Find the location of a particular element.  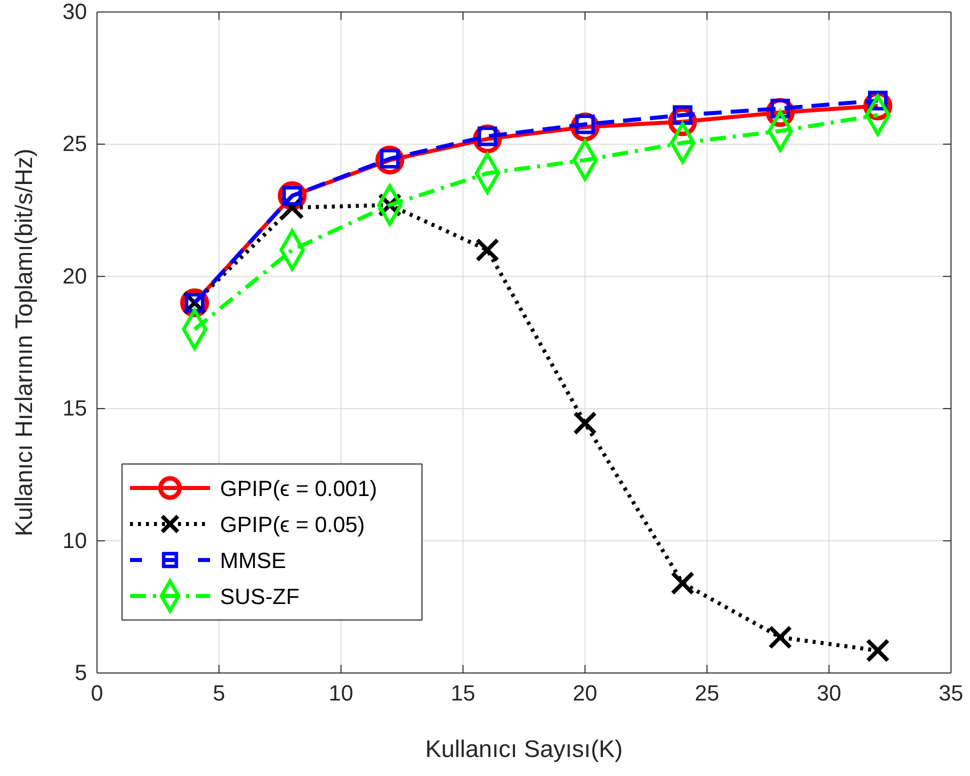

x-axis-title: Kullanıcı Sayısı(K) is located at coordinates (524, 749).